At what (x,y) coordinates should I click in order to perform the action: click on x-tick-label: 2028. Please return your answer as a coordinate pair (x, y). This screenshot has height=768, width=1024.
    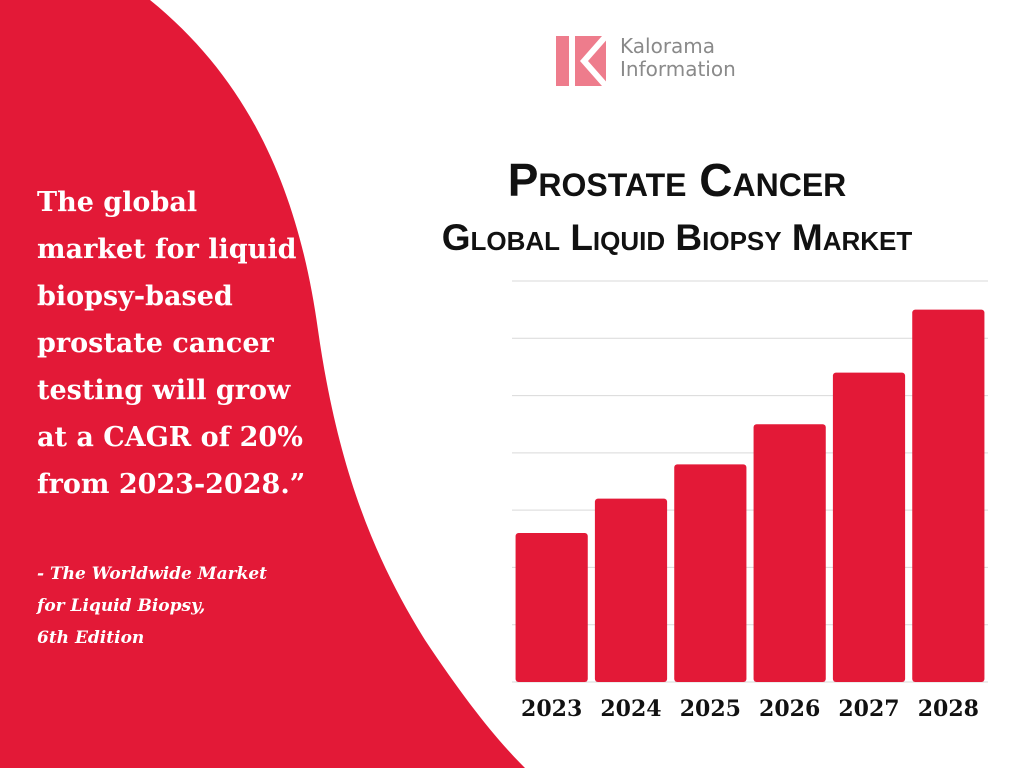
    Looking at the image, I should click on (948, 709).